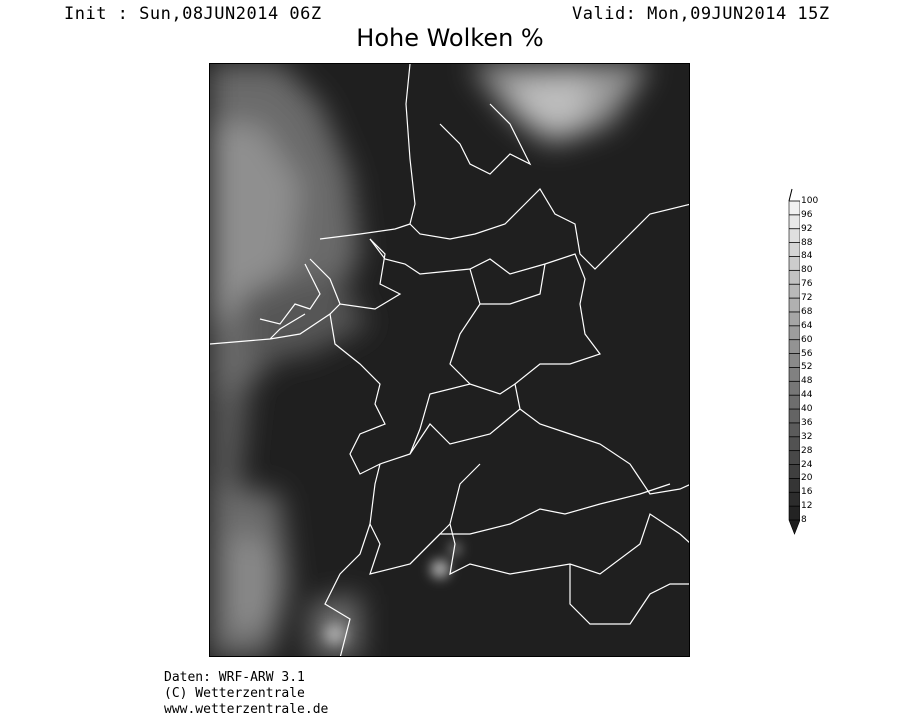 This screenshot has height=720, width=900. I want to click on legend-label: 12, so click(807, 506).